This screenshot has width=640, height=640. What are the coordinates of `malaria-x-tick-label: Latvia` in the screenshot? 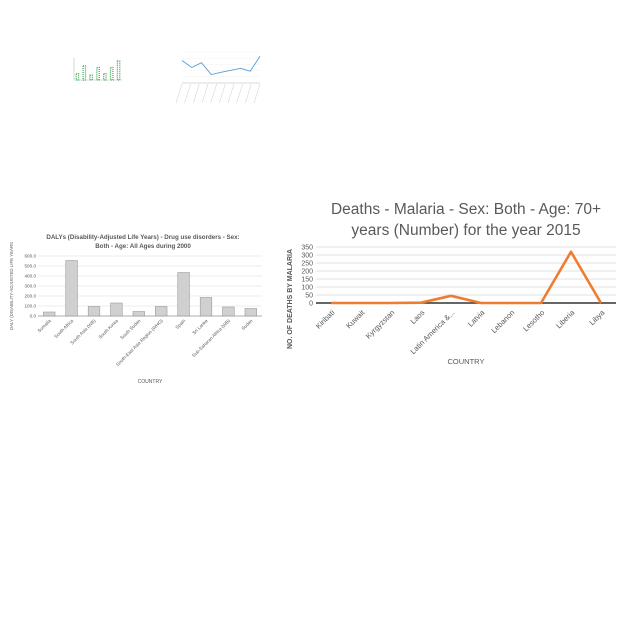 It's located at (476, 317).